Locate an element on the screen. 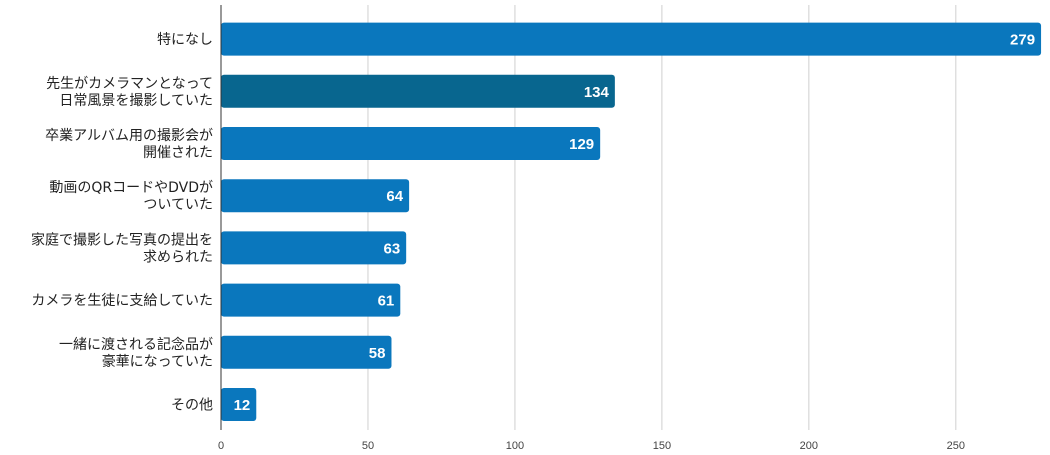  category-label: ついていた is located at coordinates (178, 205).